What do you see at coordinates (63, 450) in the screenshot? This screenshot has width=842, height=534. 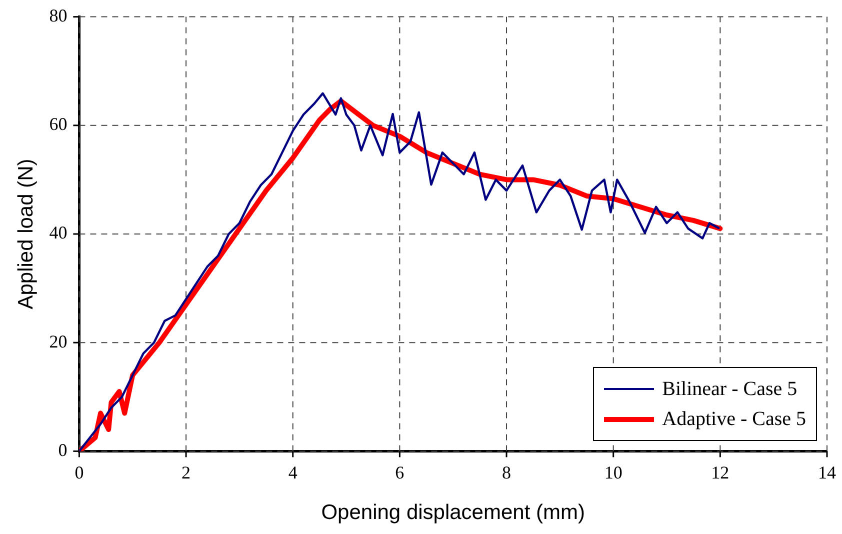 I see `y-tick-label: 0` at bounding box center [63, 450].